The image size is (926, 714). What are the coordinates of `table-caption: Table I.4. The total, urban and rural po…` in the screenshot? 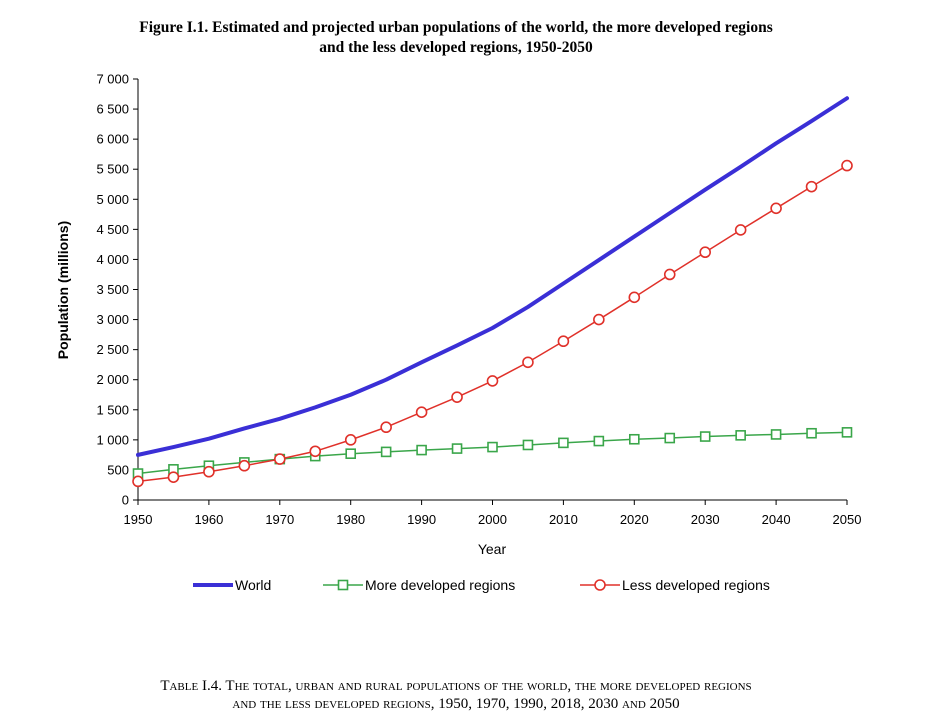 It's located at (456, 695).